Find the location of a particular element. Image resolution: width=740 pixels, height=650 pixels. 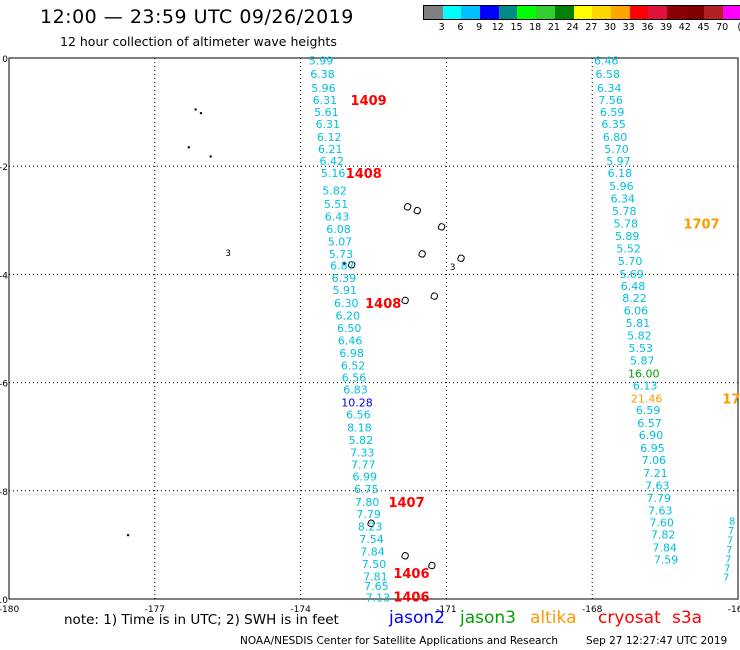

map-label: 3 is located at coordinates (228, 254).